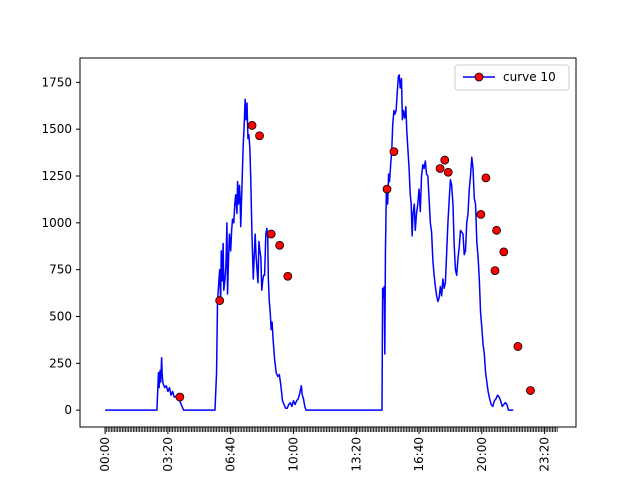 The height and width of the screenshot is (484, 640). What do you see at coordinates (325, 449) in the screenshot?
I see `x-axis: 00:00 03:20 06:40 10:00 13:20 16:40 20:00 23:20` at bounding box center [325, 449].